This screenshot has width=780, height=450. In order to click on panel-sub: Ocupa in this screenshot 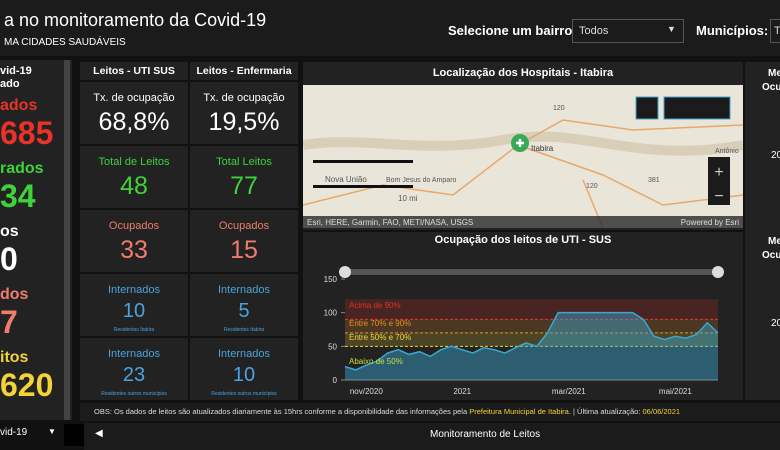, I will do `click(771, 87)`.